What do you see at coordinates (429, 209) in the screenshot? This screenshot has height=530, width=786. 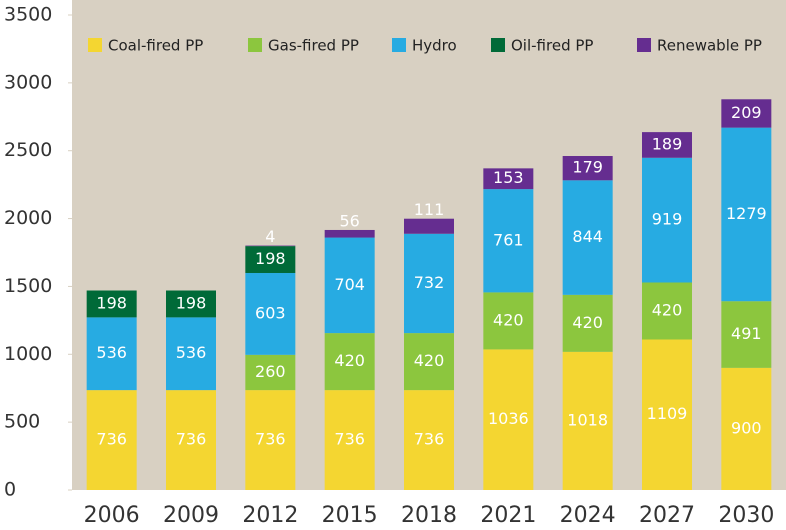 I see `value-label: 111` at bounding box center [429, 209].